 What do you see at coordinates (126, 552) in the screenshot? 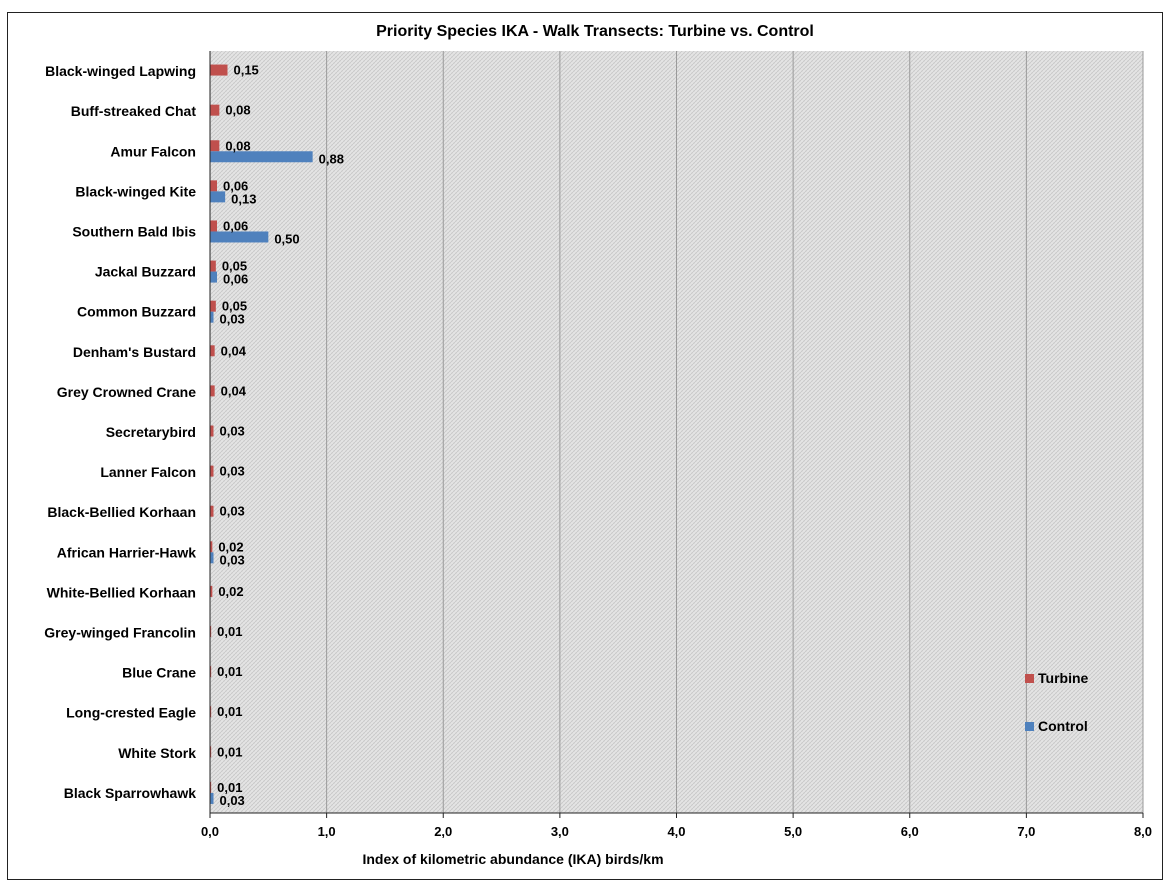
I see `category-label: African Harrier-Hawk` at bounding box center [126, 552].